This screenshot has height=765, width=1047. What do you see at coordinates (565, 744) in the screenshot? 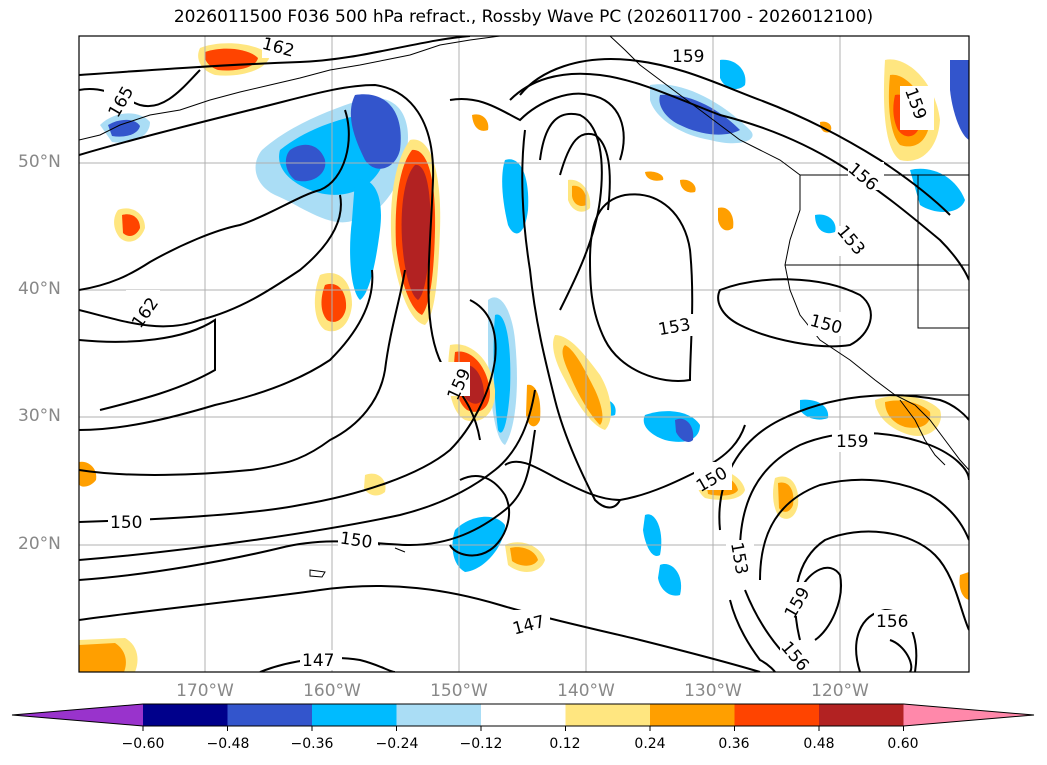
I see `colorbar-tick-label: 0.12` at bounding box center [565, 744].